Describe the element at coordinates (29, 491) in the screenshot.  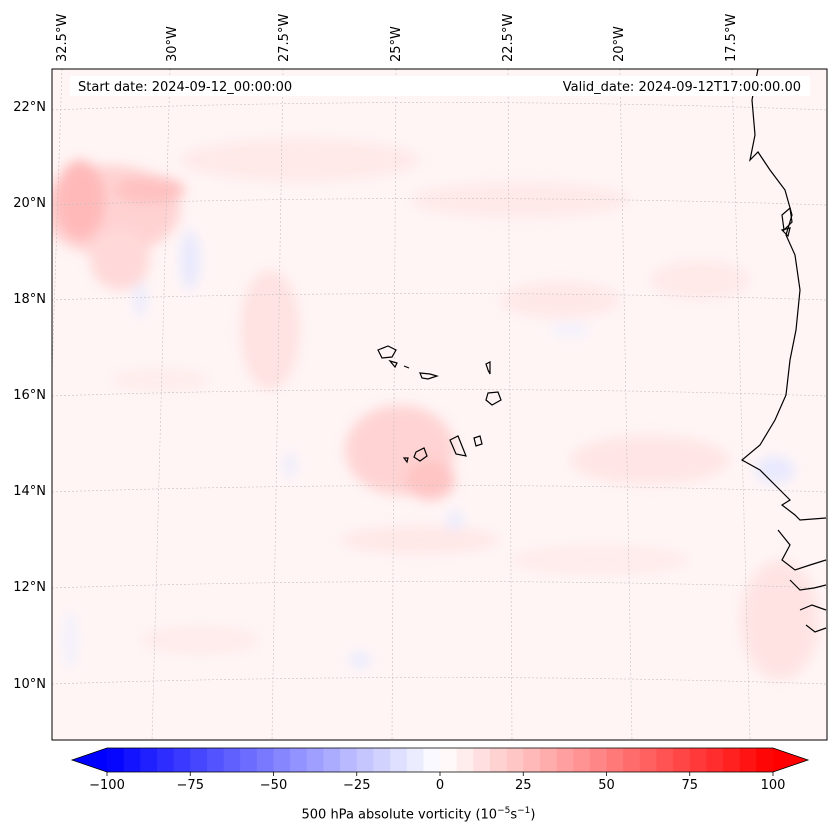
I see `lat-label: 14°N` at that location.